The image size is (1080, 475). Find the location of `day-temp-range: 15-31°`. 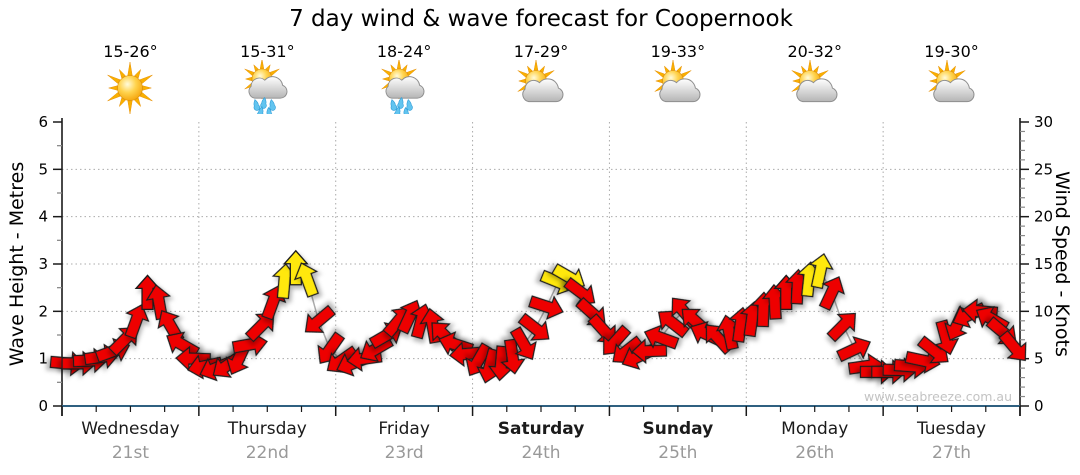

day-temp-range: 15-31° is located at coordinates (267, 51).